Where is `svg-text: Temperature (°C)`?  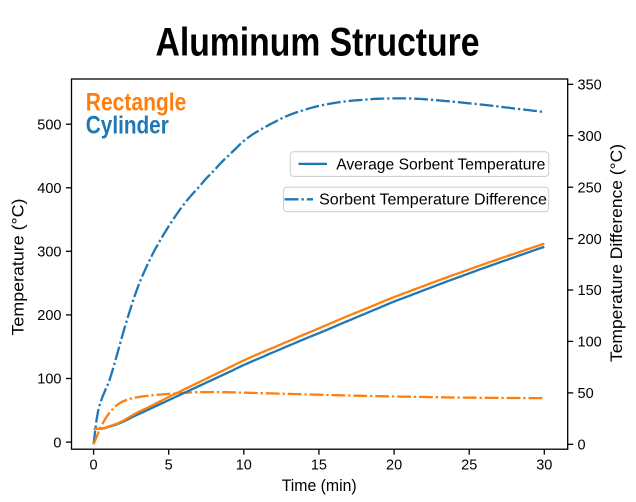
svg-text: Temperature (°C) is located at coordinates (18, 267).